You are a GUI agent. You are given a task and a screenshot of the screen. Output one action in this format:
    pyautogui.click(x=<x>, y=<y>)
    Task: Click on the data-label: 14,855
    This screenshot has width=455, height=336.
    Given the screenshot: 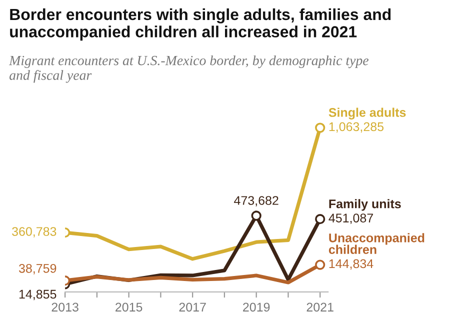 What is the action you would take?
    pyautogui.click(x=37, y=295)
    